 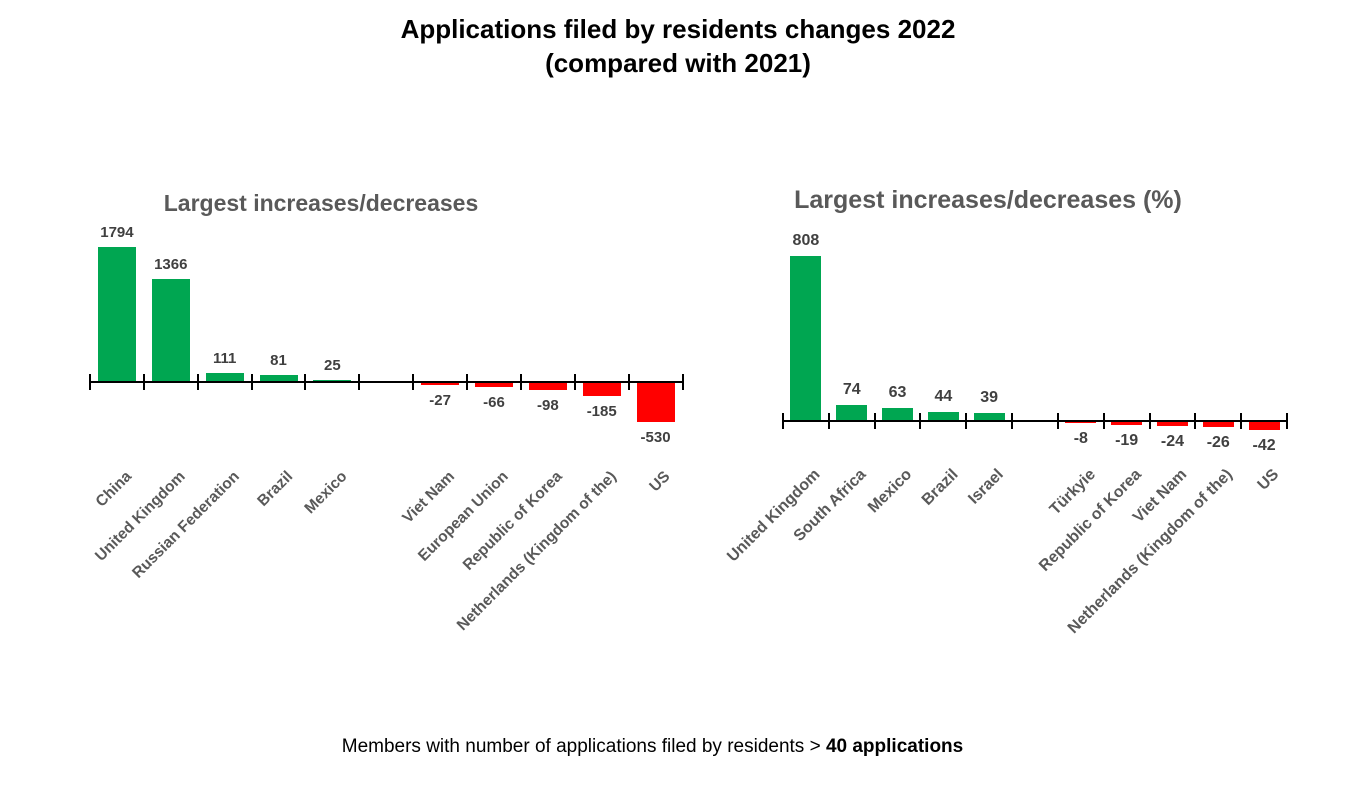 What do you see at coordinates (851, 390) in the screenshot?
I see `value-label-south-africa: 74` at bounding box center [851, 390].